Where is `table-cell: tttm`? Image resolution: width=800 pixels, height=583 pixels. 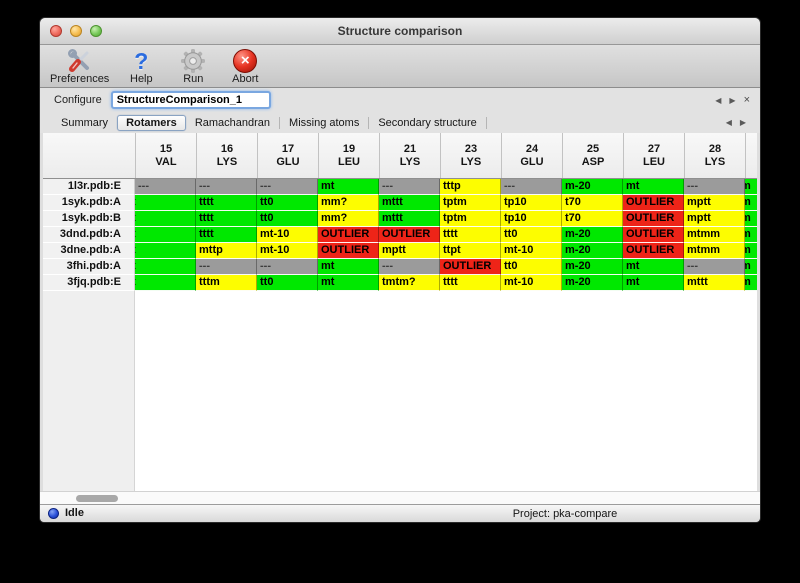 table-cell: tttm is located at coordinates (226, 283).